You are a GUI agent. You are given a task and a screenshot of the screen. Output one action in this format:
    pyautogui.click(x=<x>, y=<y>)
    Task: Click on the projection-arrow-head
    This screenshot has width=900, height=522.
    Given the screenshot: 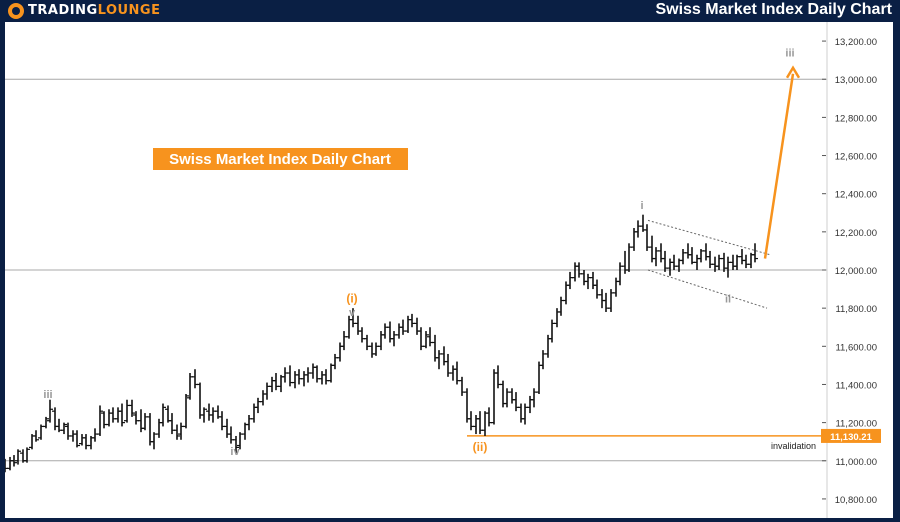 What is the action you would take?
    pyautogui.click(x=793, y=72)
    